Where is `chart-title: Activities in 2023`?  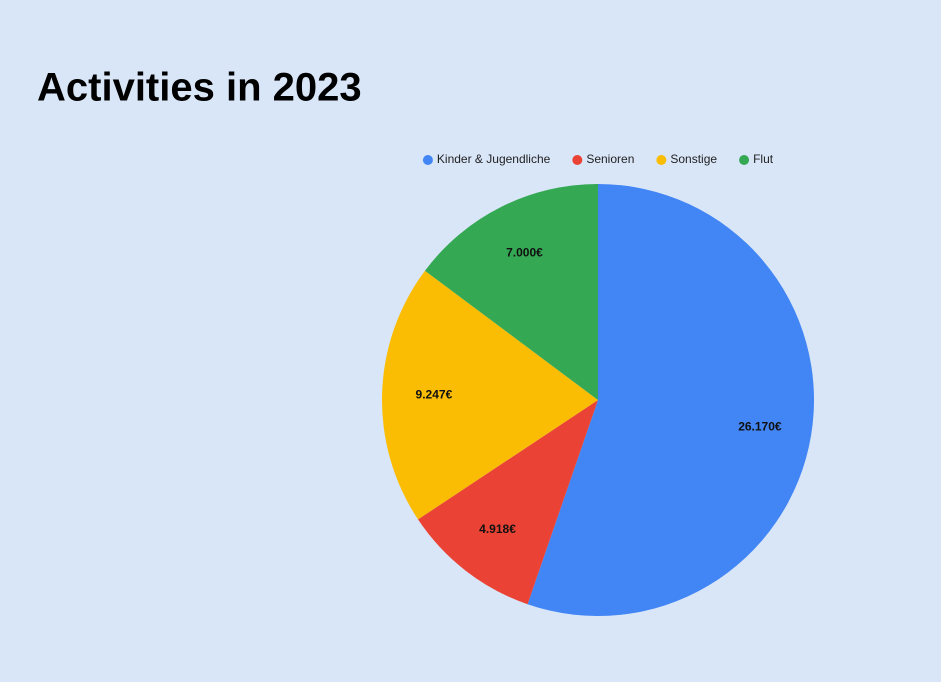
chart-title: Activities in 2023 is located at coordinates (199, 88).